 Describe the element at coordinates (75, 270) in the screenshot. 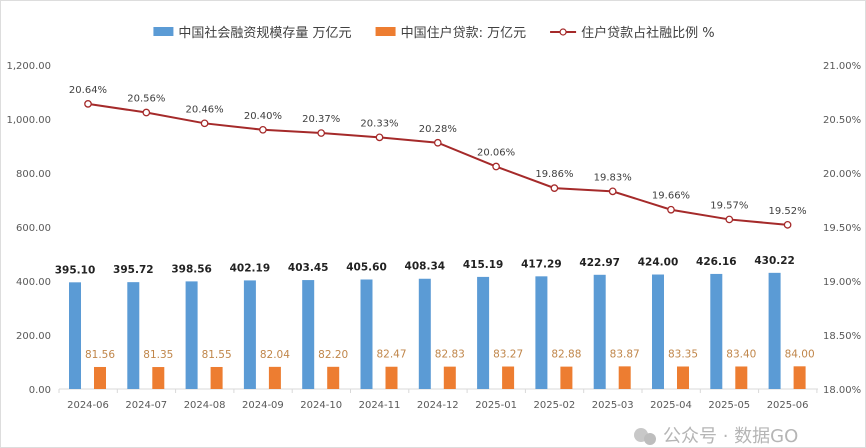

I see `bar-label-social-financing: 395.10` at that location.